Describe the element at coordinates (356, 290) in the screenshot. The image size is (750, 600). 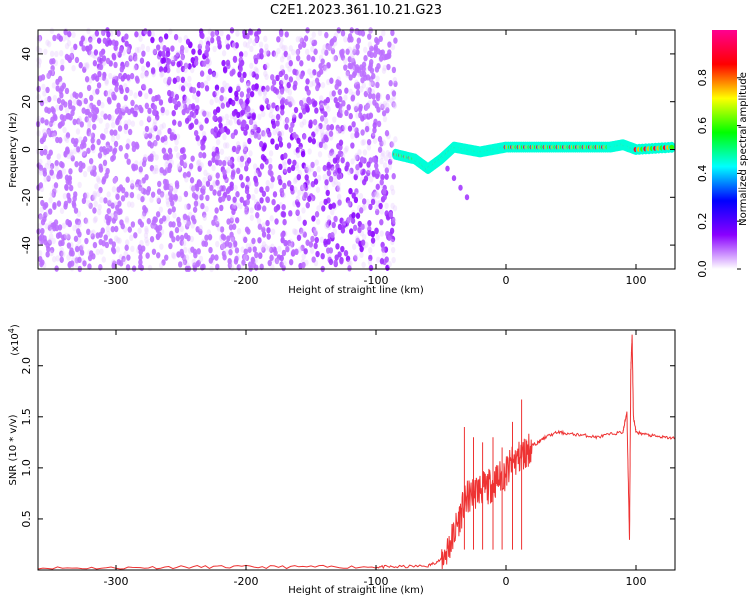
I see `spectrogram-x-label: Height of straight line (km)` at that location.